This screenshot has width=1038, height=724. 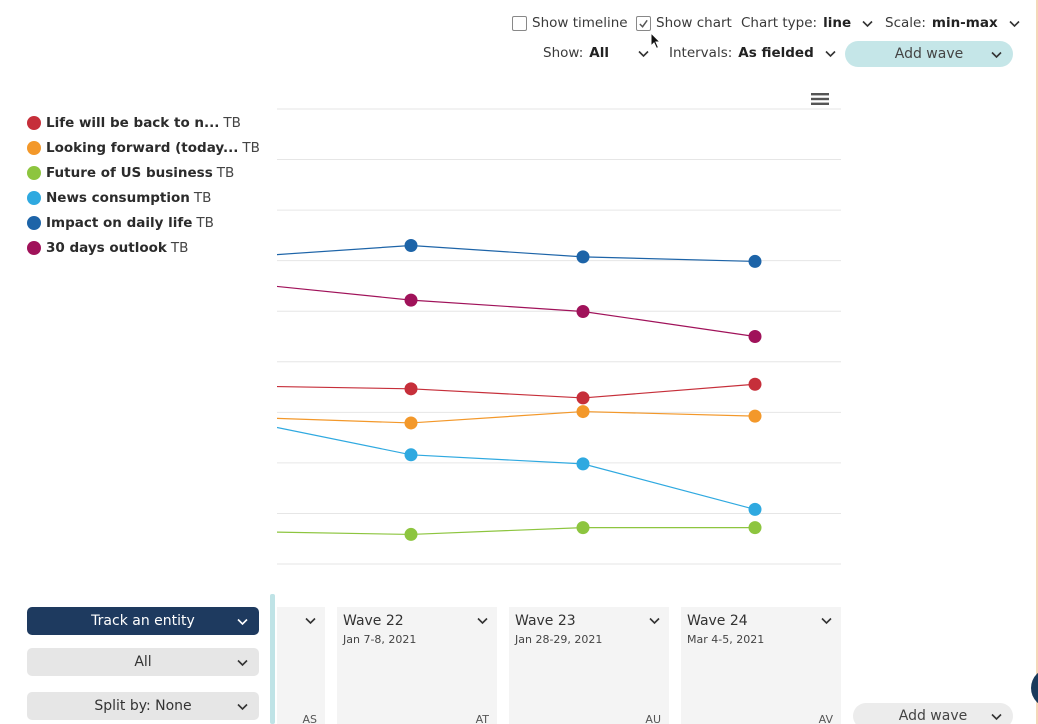 What do you see at coordinates (129, 172) in the screenshot?
I see `legend-label: Future of US business` at bounding box center [129, 172].